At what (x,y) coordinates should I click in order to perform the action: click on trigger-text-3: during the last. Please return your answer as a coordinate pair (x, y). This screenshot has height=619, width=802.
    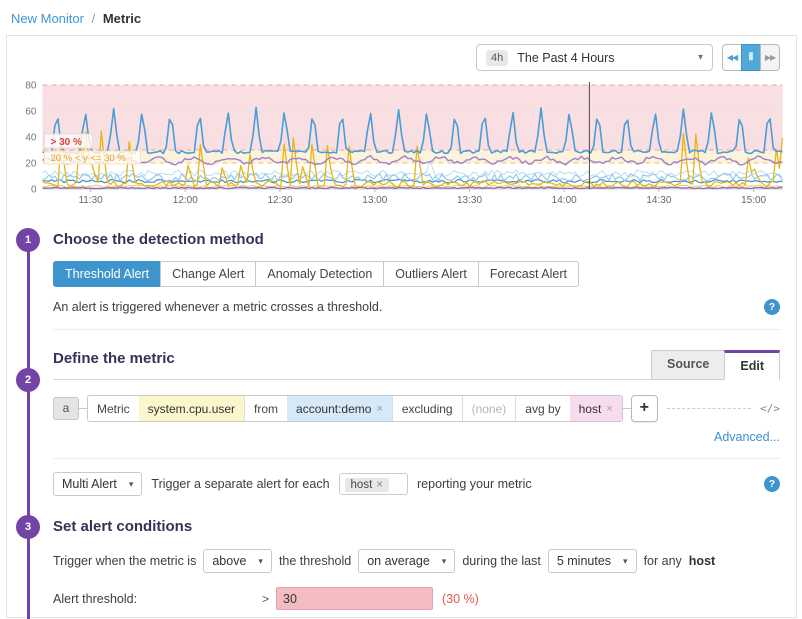
    Looking at the image, I should click on (501, 561).